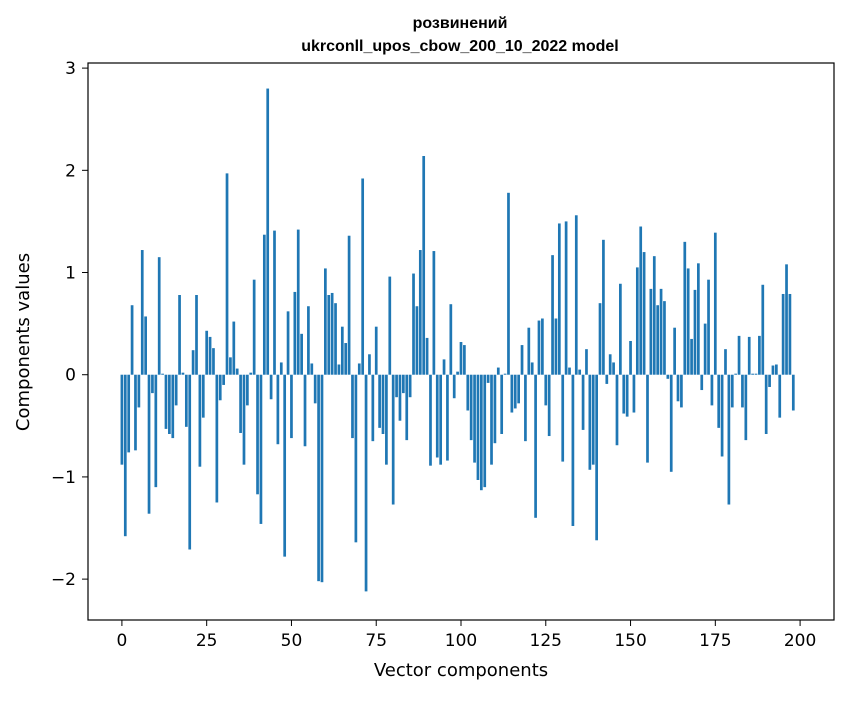 The height and width of the screenshot is (701, 847). What do you see at coordinates (63, 478) in the screenshot?
I see `y-tick-label: −1` at bounding box center [63, 478].